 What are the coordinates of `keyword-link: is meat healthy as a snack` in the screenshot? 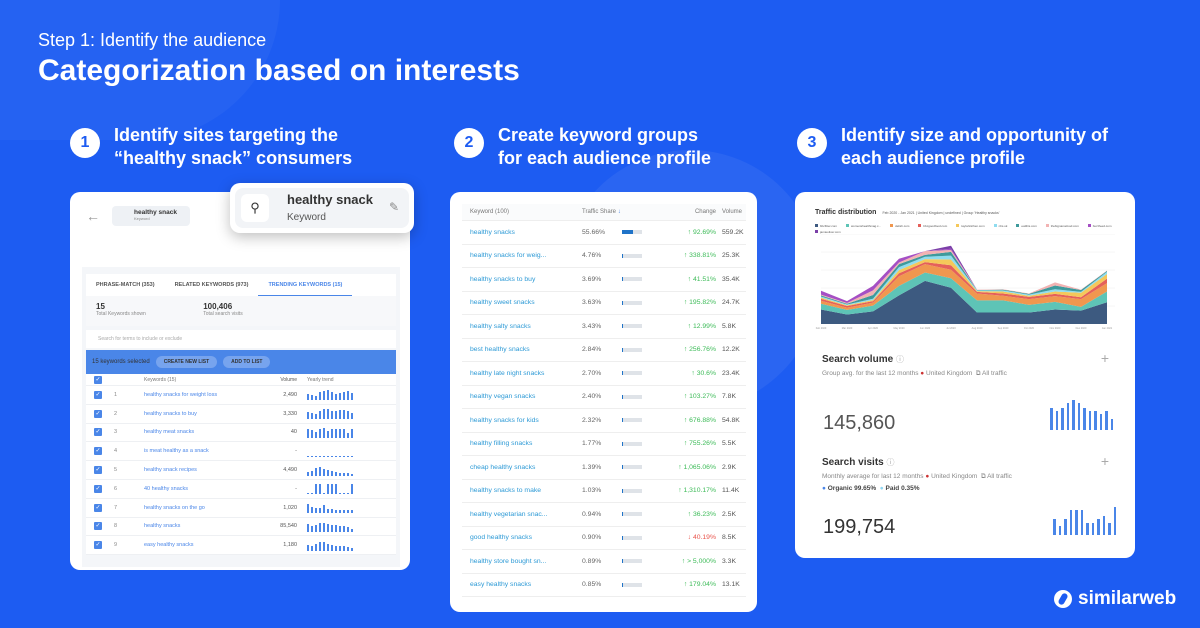 It's located at (176, 451).